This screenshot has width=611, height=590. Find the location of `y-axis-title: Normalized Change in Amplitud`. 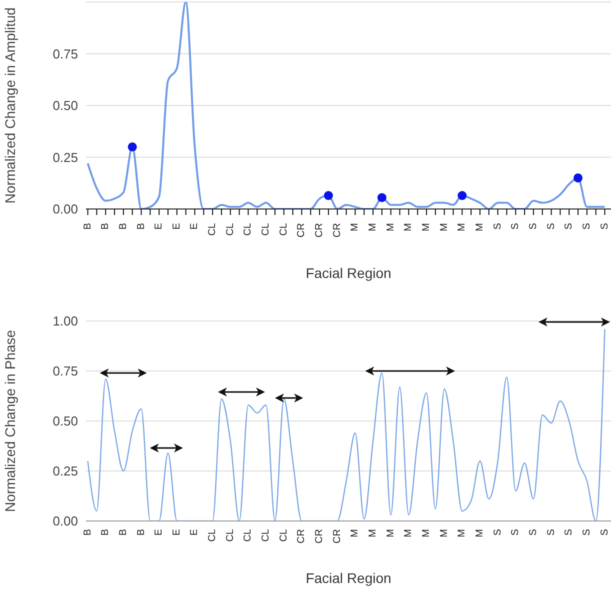

y-axis-title: Normalized Change in Amplitud is located at coordinates (10, 105).